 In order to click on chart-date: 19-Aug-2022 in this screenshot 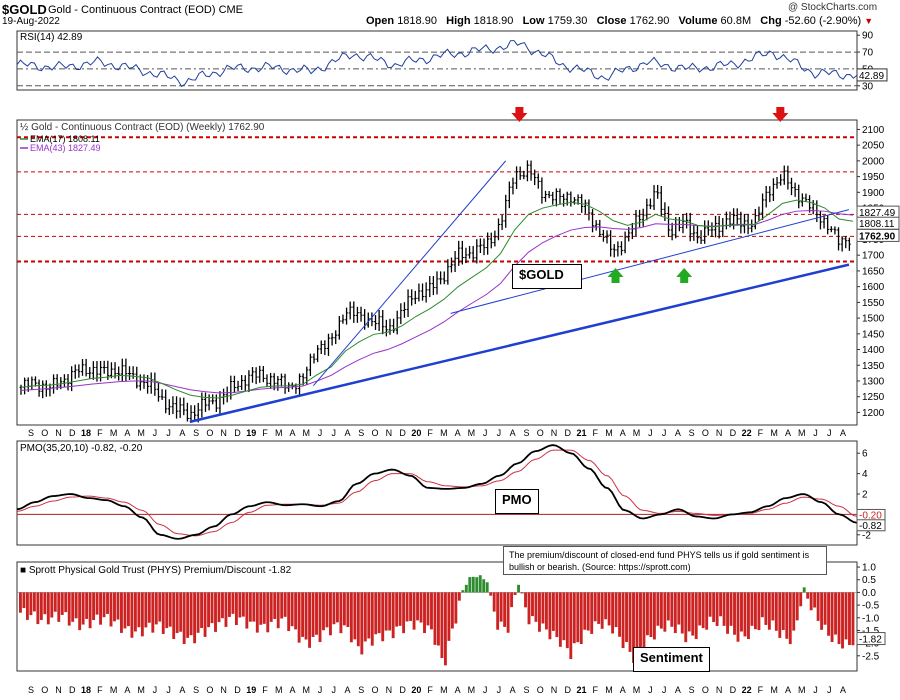, I will do `click(31, 21)`.